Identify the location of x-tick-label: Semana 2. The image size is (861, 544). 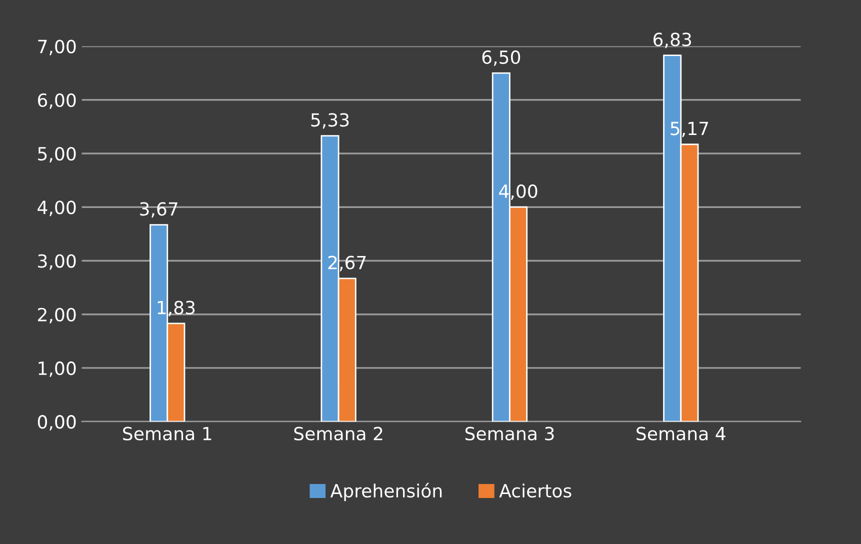
(338, 433).